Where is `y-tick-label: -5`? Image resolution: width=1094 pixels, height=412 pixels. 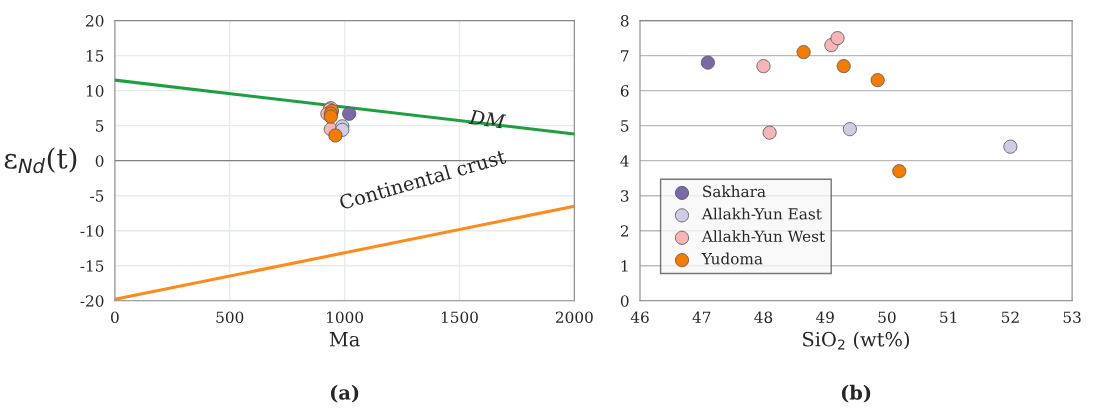
y-tick-label: -5 is located at coordinates (97, 196).